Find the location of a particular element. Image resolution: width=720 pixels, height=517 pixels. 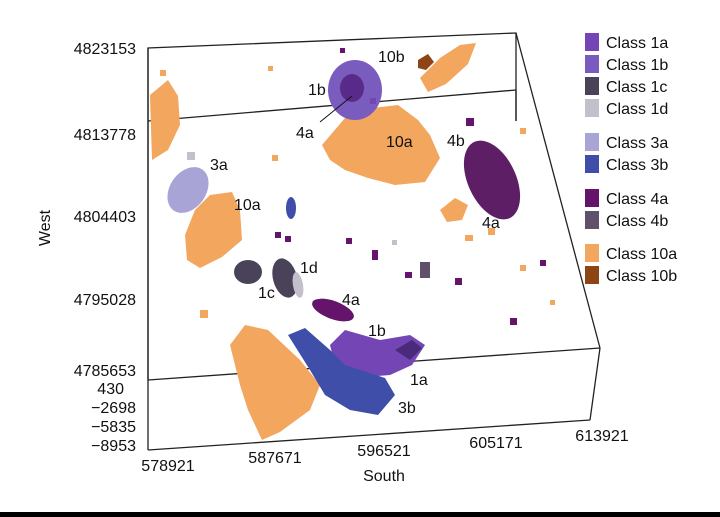

legend-label: Class 4b is located at coordinates (637, 221).